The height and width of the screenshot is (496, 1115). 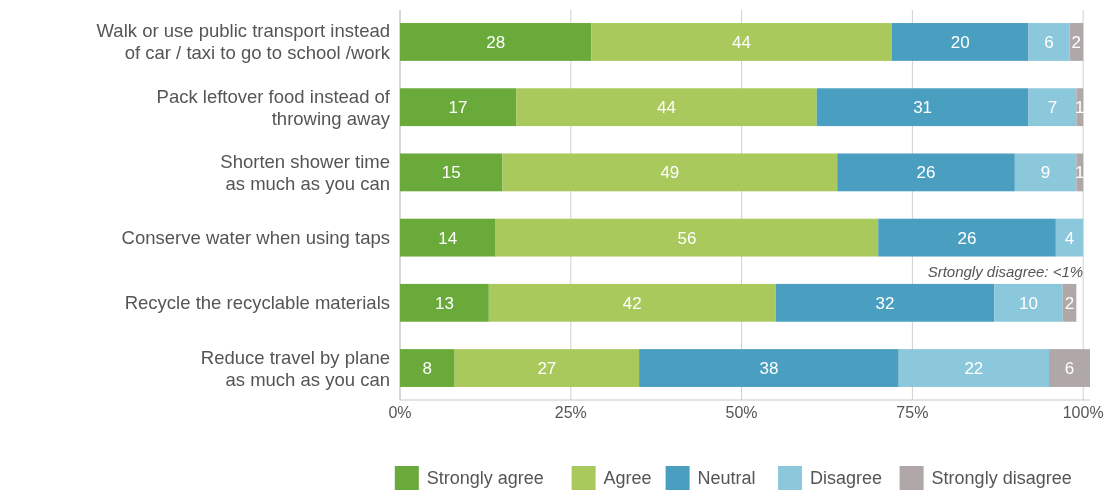 I want to click on data-label: 14, so click(x=448, y=238).